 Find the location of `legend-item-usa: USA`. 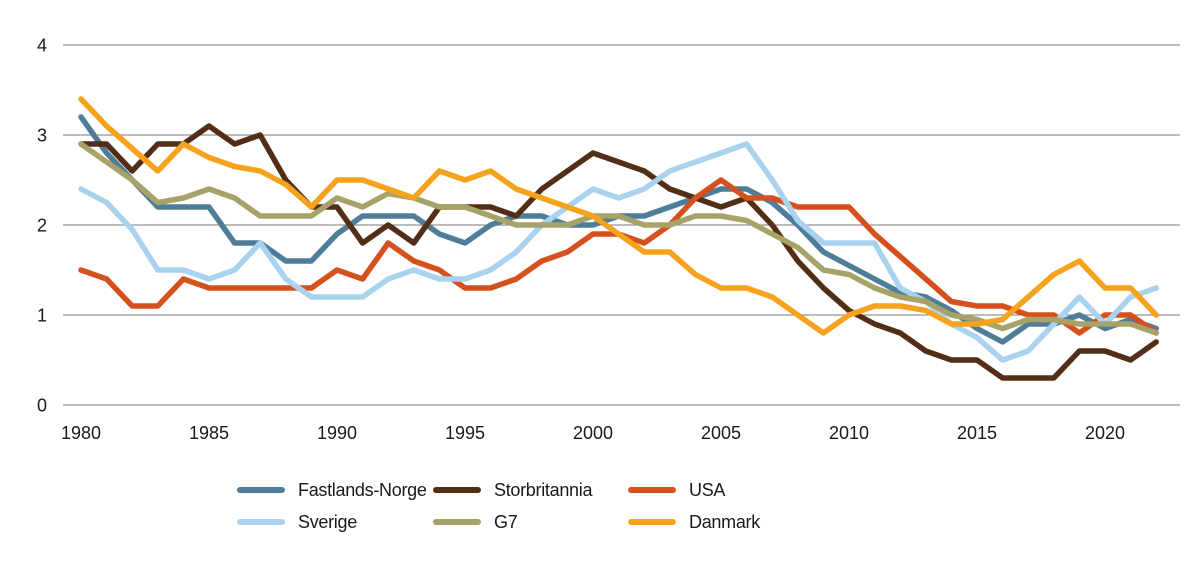

legend-item-usa: USA is located at coordinates (694, 490).